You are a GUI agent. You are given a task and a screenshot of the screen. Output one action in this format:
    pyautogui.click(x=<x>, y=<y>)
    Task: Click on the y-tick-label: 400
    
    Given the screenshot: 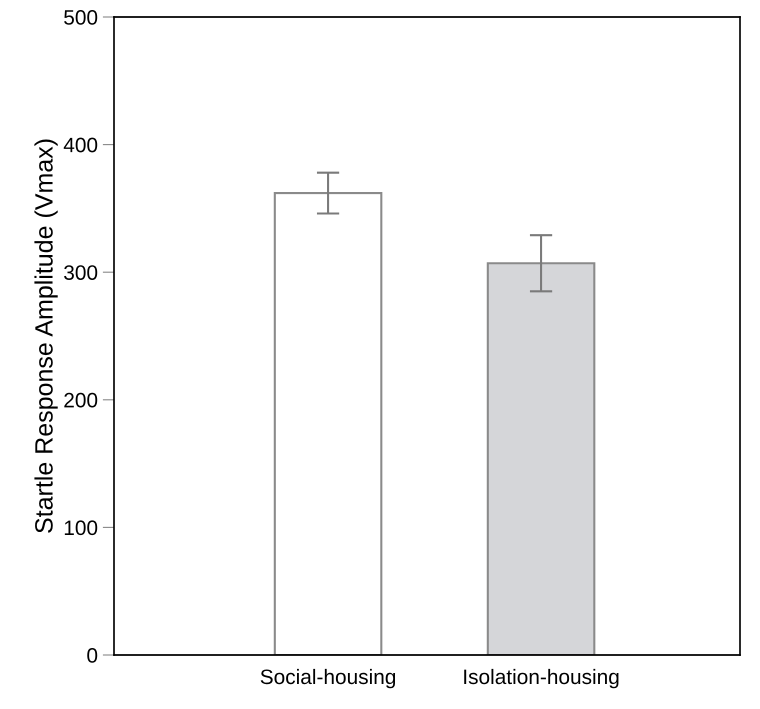 What is the action you would take?
    pyautogui.click(x=81, y=145)
    